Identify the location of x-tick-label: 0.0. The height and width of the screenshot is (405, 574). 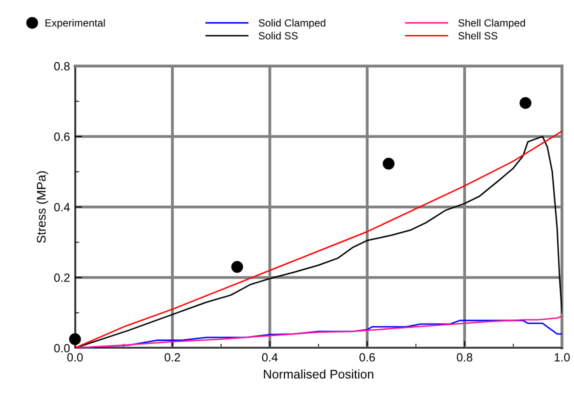
(75, 357).